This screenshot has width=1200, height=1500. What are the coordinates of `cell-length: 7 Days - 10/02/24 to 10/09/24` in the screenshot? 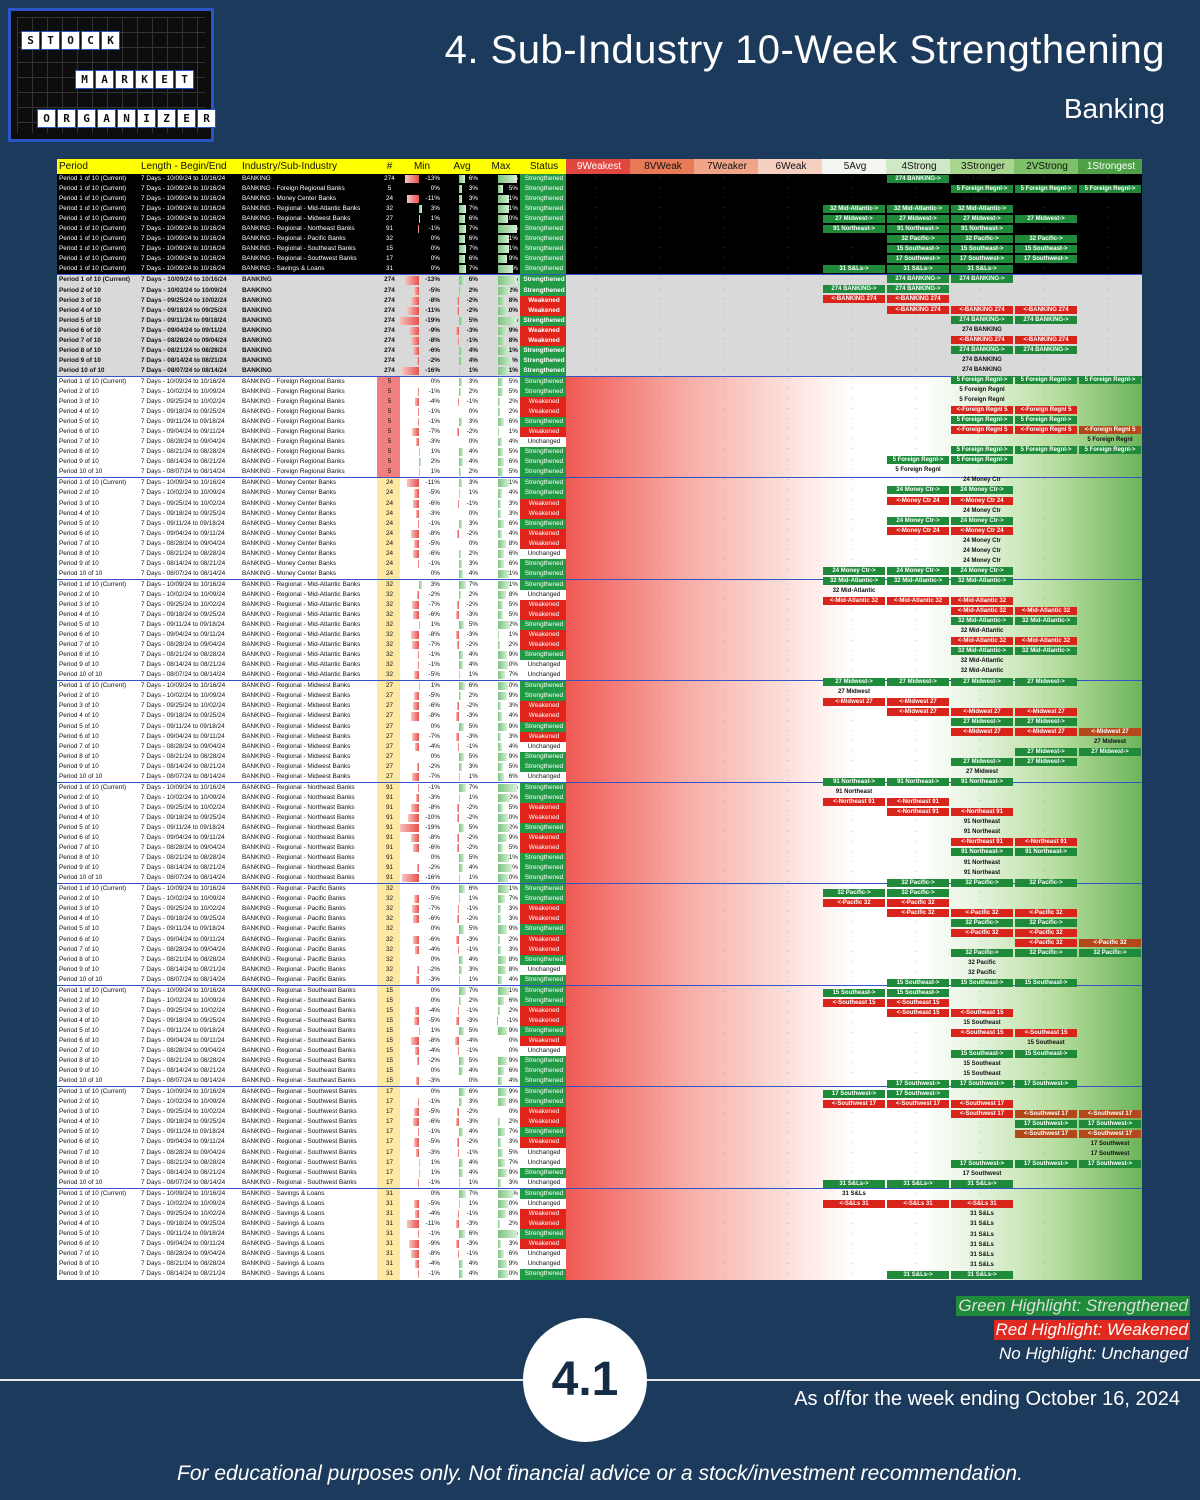 It's located at (183, 1000).